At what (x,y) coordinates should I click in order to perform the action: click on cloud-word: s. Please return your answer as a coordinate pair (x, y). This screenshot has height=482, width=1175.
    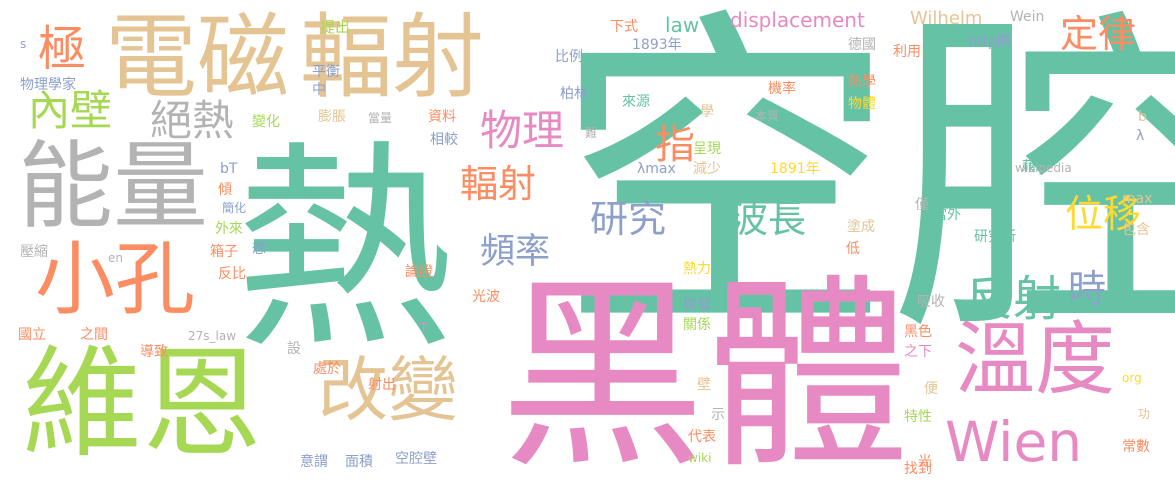
    Looking at the image, I should click on (23, 44).